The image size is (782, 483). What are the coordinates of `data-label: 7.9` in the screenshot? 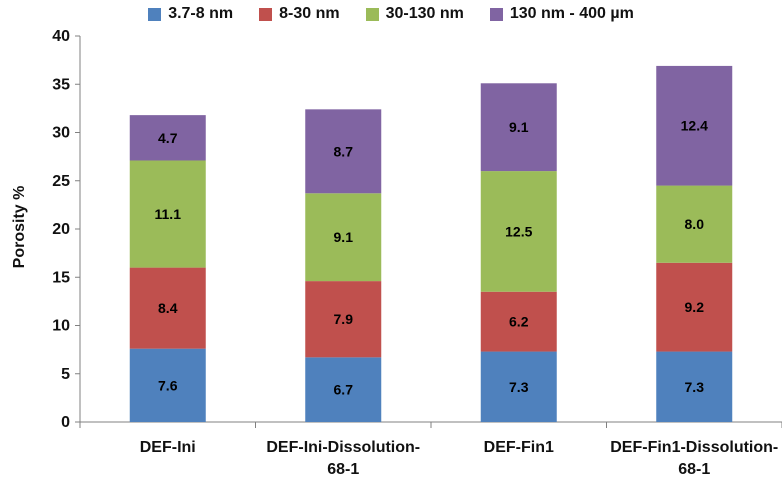 It's located at (344, 319).